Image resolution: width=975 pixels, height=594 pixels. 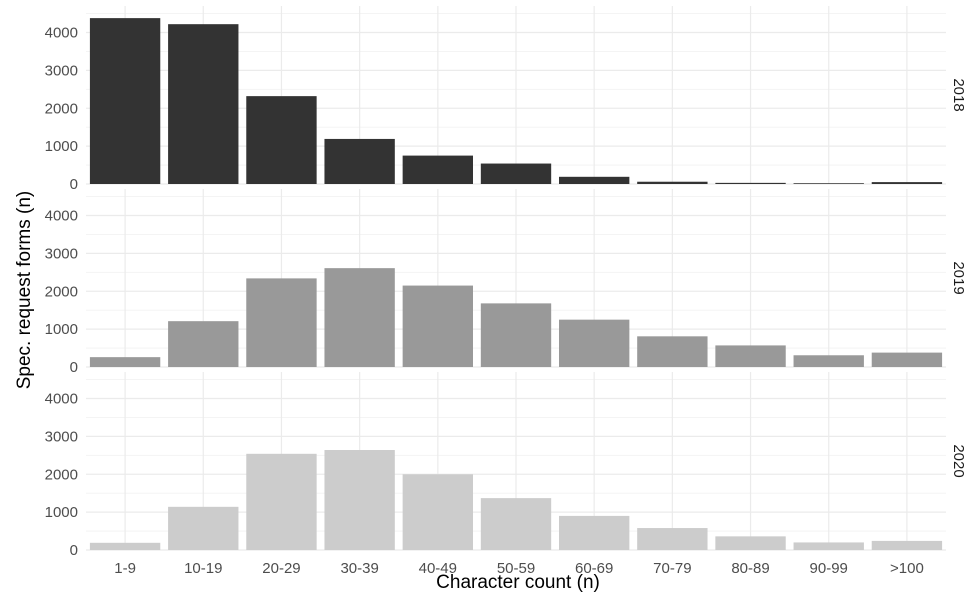 I want to click on x-tick-label: 90-99, so click(x=829, y=568).